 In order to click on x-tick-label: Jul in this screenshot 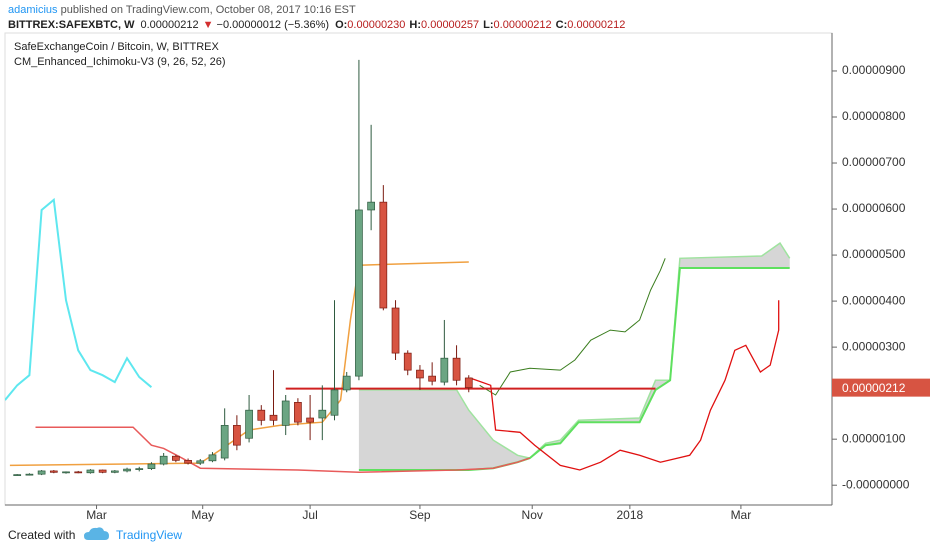, I will do `click(309, 515)`.